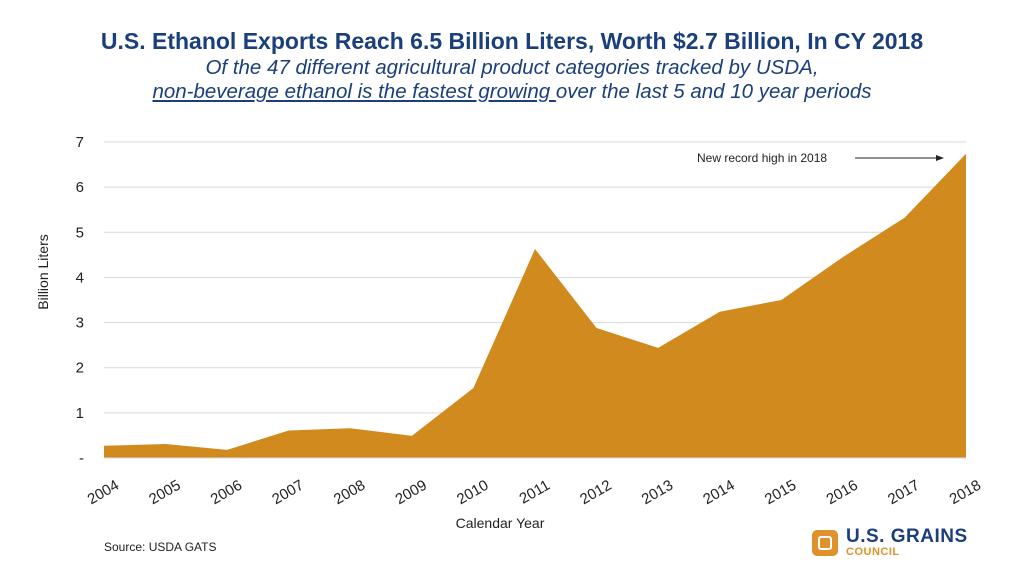 The height and width of the screenshot is (576, 1024). I want to click on source-note: Source: USDA GATS, so click(160, 547).